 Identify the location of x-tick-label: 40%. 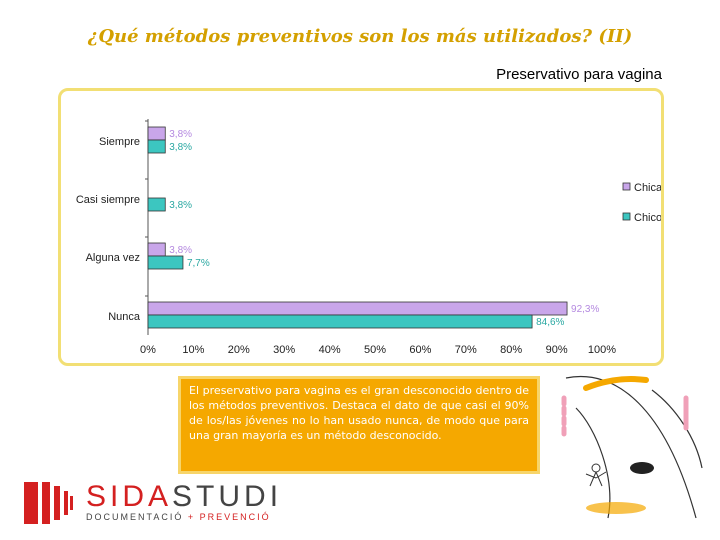
(330, 350).